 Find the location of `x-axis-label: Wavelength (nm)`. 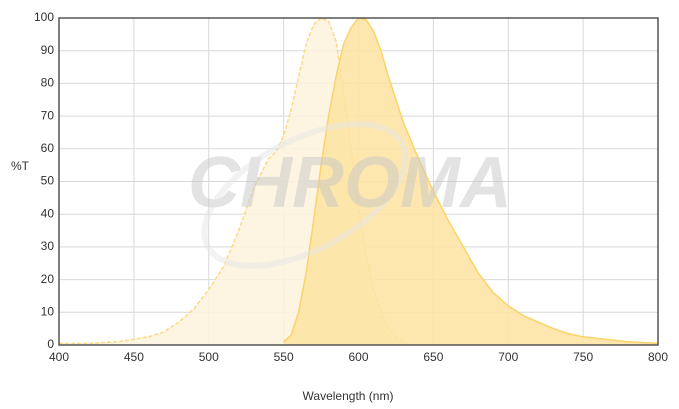

x-axis-label: Wavelength (nm) is located at coordinates (348, 396).